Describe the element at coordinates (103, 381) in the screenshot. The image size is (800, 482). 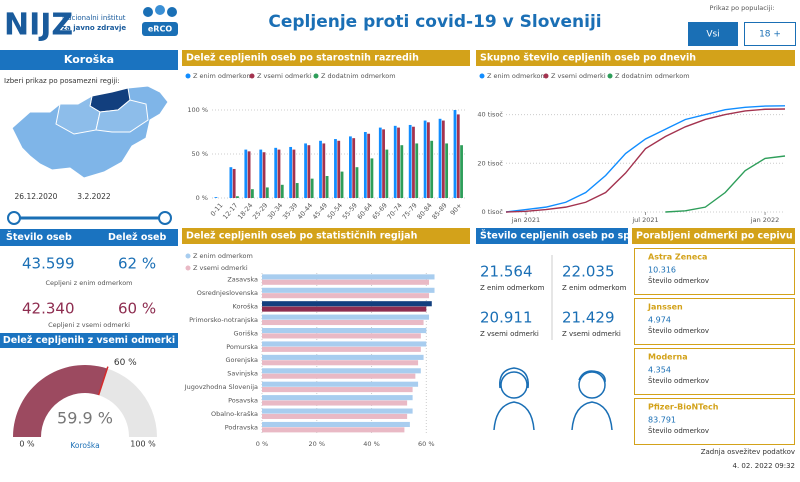
I see `gauge-target` at that location.